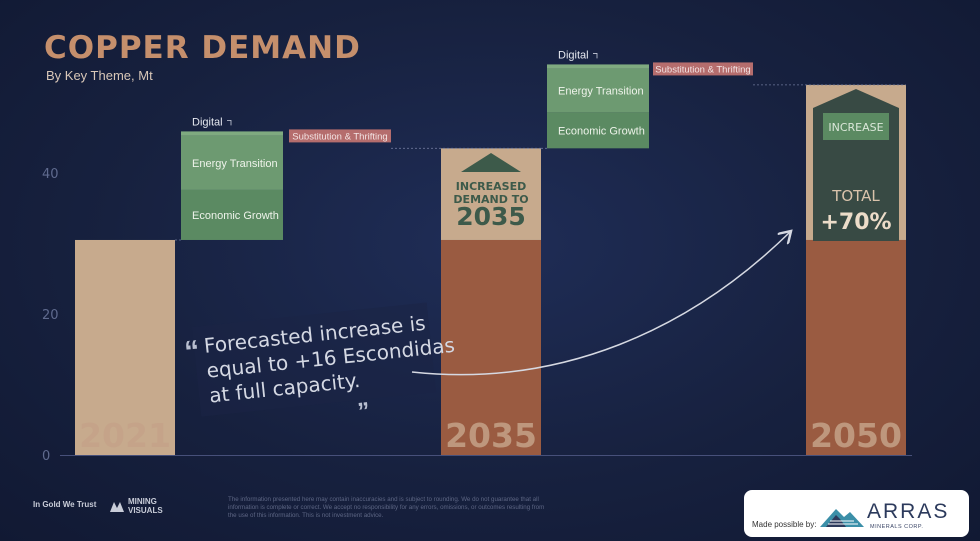 The width and height of the screenshot is (980, 541). I want to click on quote-backdrop, so click(314, 359).